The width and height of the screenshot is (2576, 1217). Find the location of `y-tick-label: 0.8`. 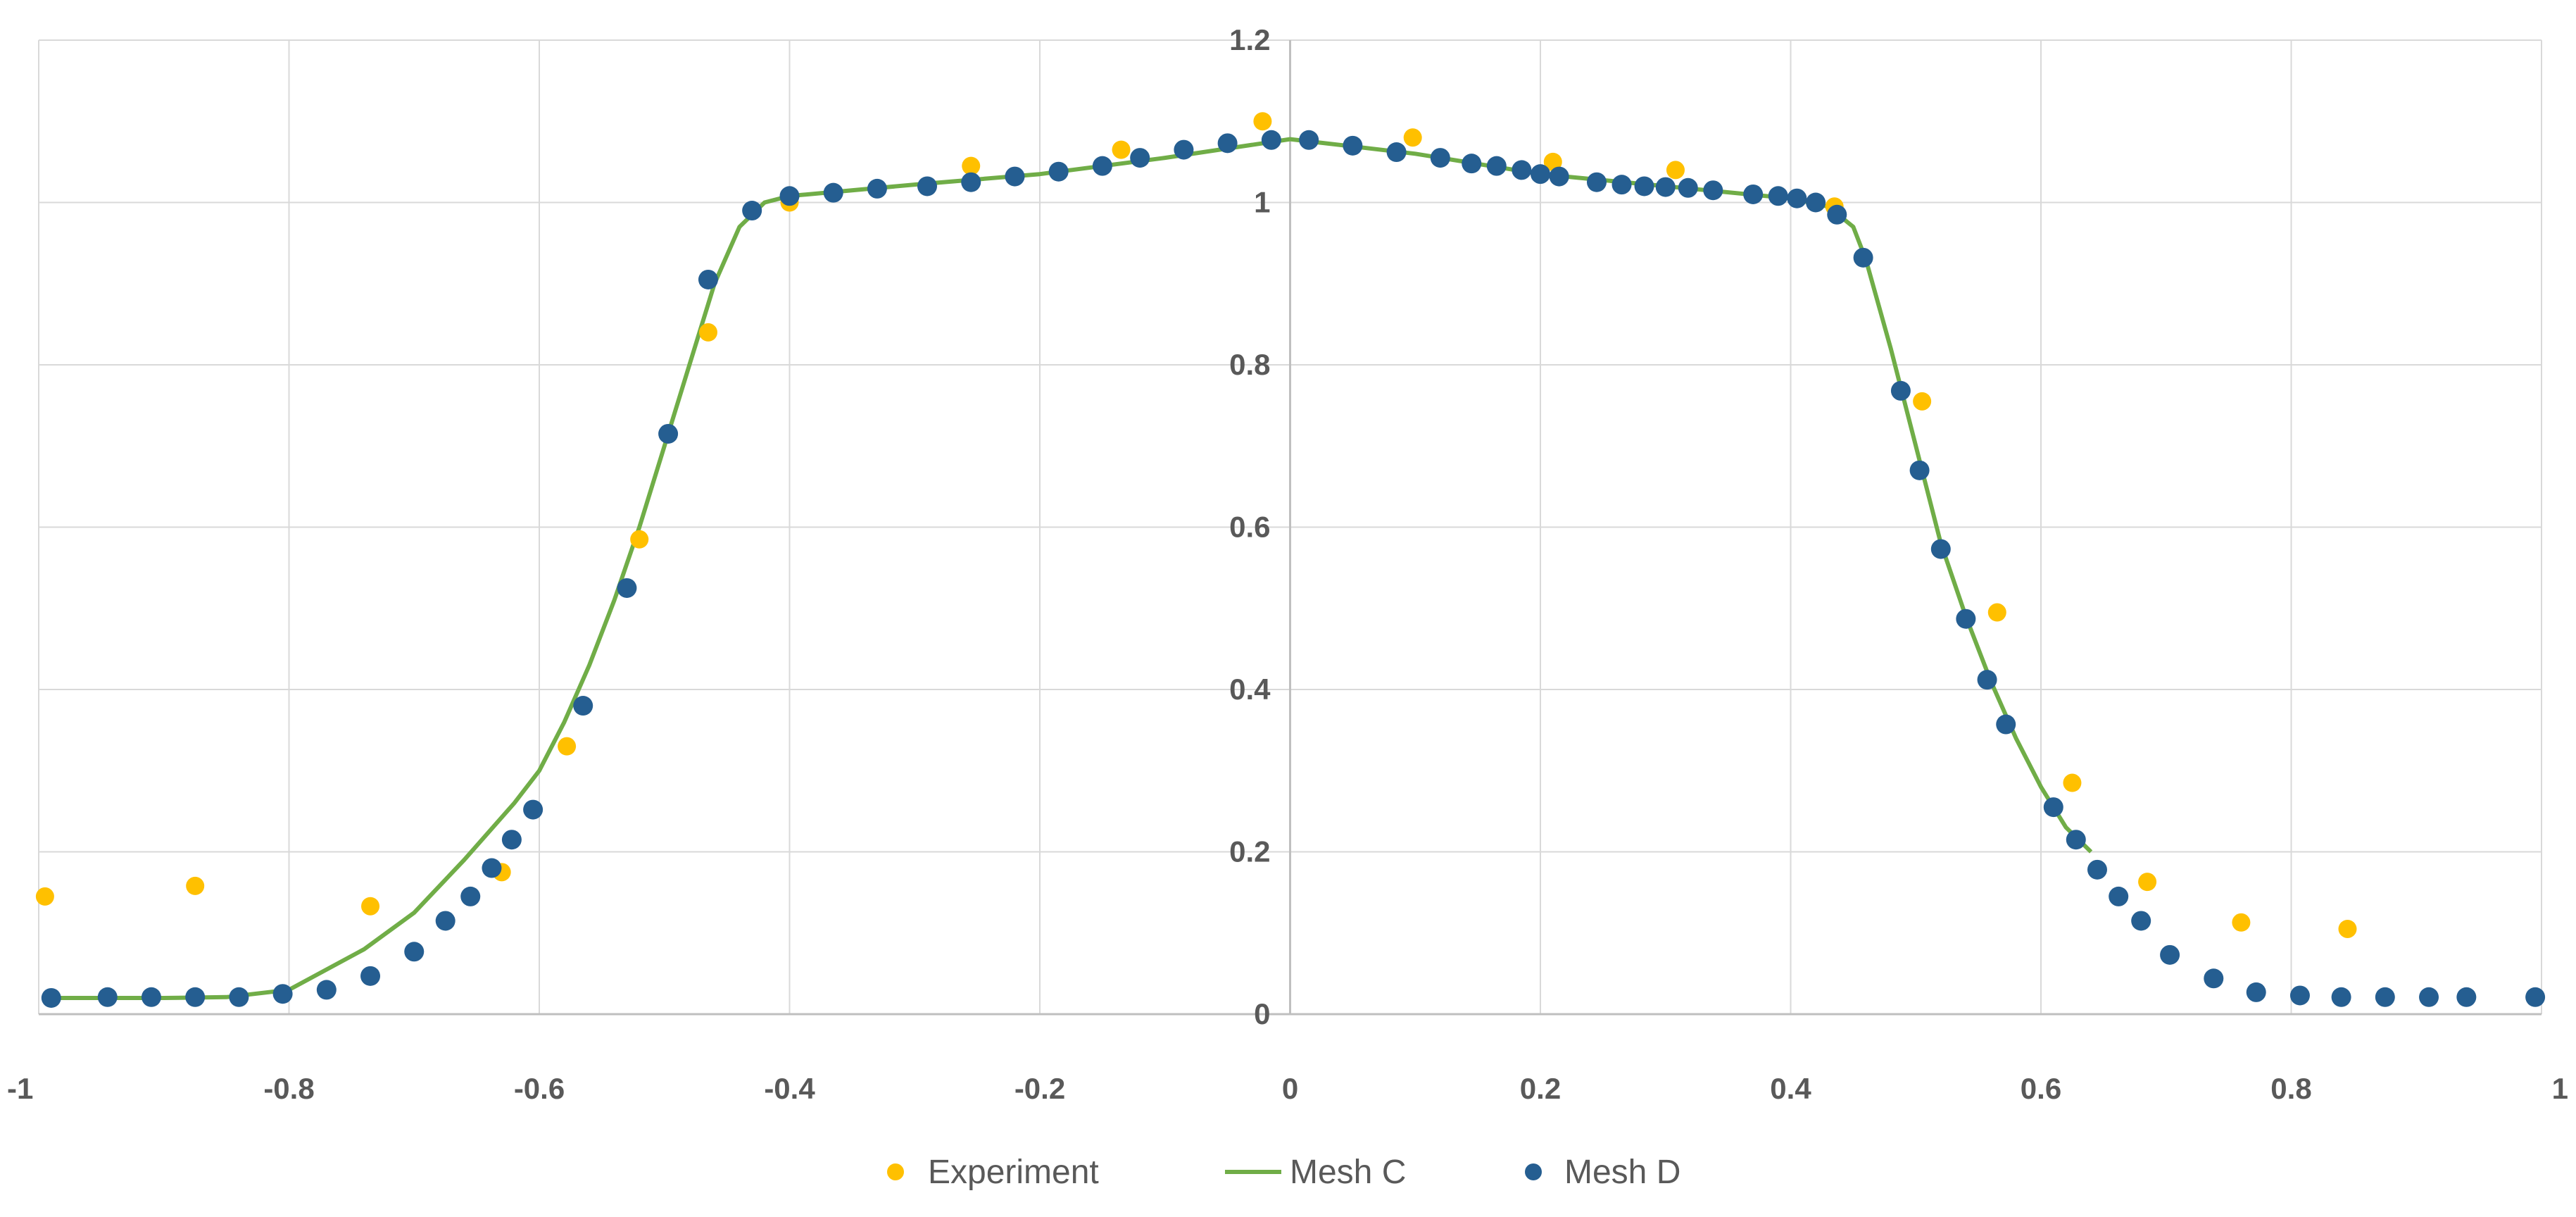

y-tick-label: 0.8 is located at coordinates (1249, 364).